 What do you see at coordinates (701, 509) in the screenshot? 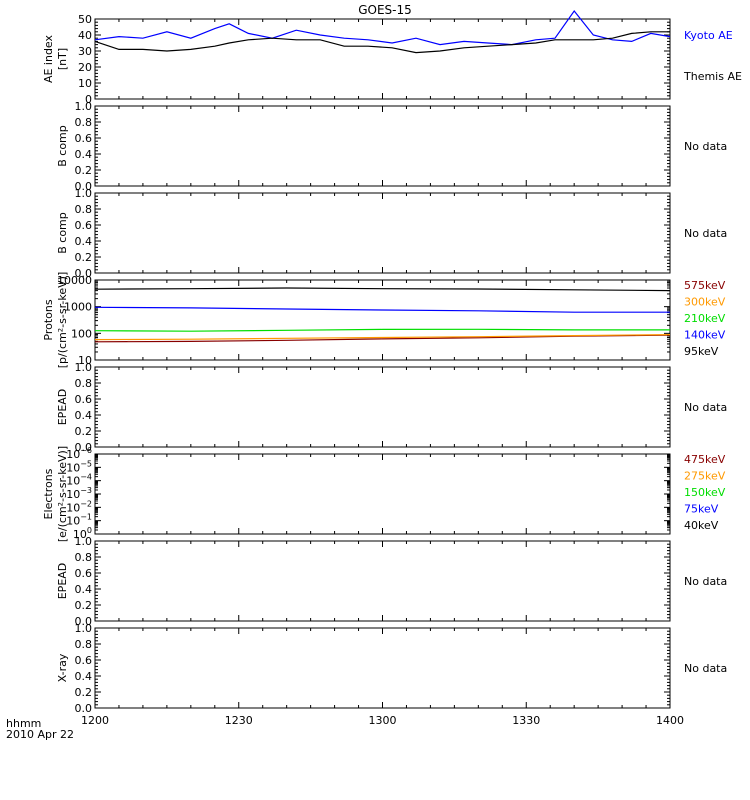
I see `legend-entry: 75keV` at bounding box center [701, 509].